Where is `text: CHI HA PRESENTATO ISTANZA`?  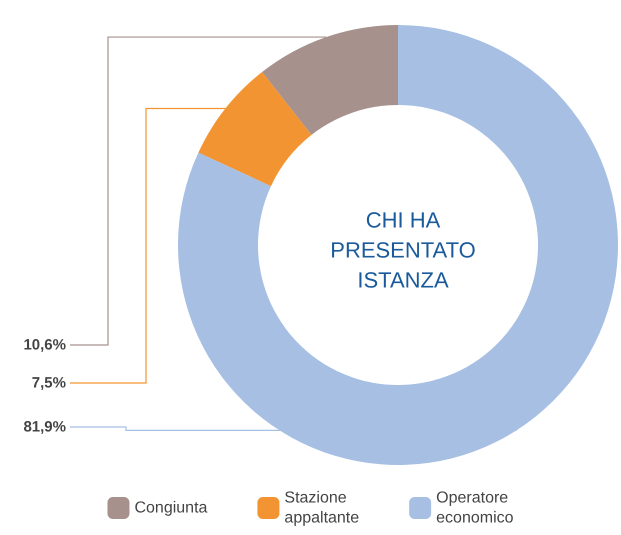 text: CHI HA PRESENTATO ISTANZA is located at coordinates (403, 250).